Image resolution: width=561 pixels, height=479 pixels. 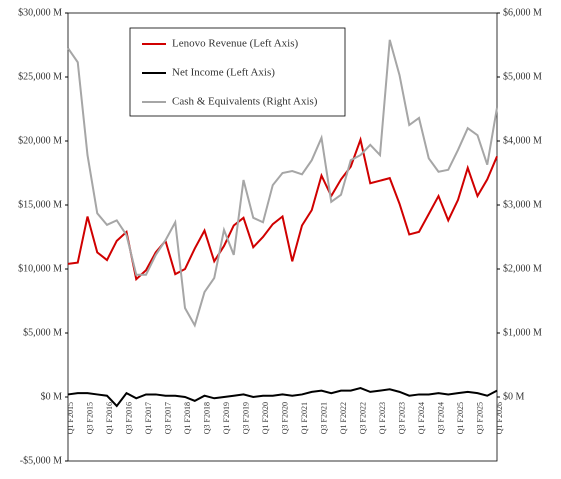 What do you see at coordinates (514, 396) in the screenshot?
I see `y2-tick-label: $0 M` at bounding box center [514, 396].